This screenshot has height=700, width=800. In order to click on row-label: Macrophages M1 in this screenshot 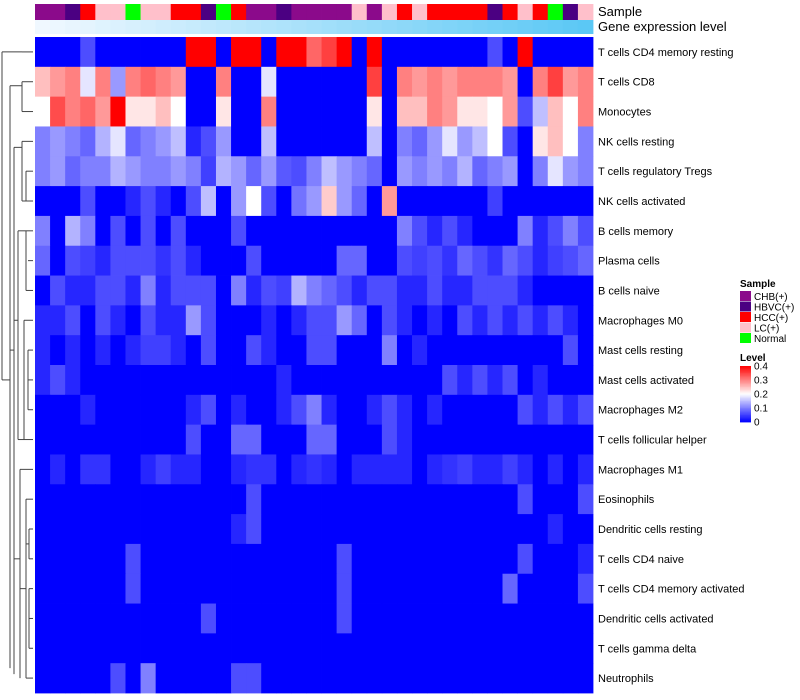, I will do `click(640, 470)`.